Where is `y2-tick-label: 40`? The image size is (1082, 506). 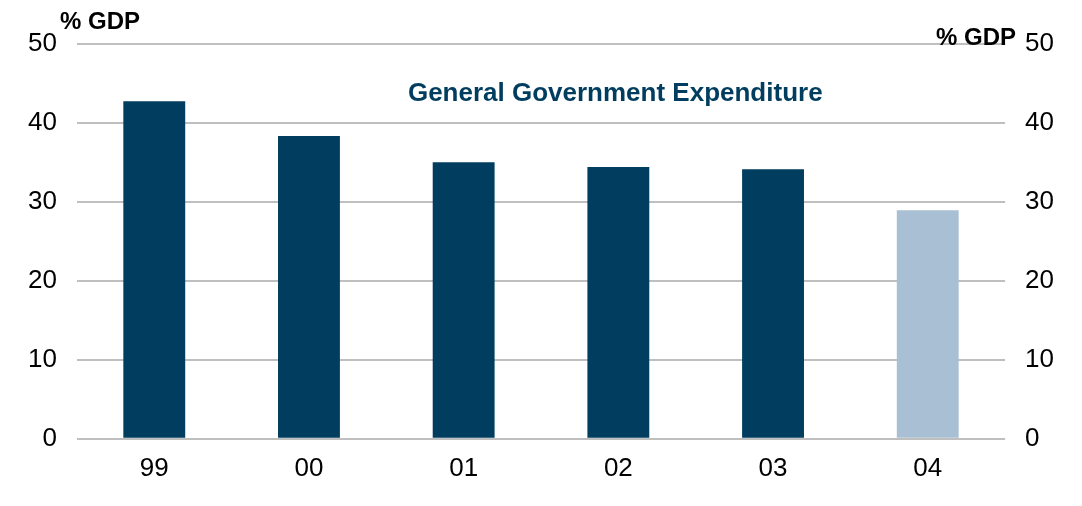 y2-tick-label: 40 is located at coordinates (1039, 120).